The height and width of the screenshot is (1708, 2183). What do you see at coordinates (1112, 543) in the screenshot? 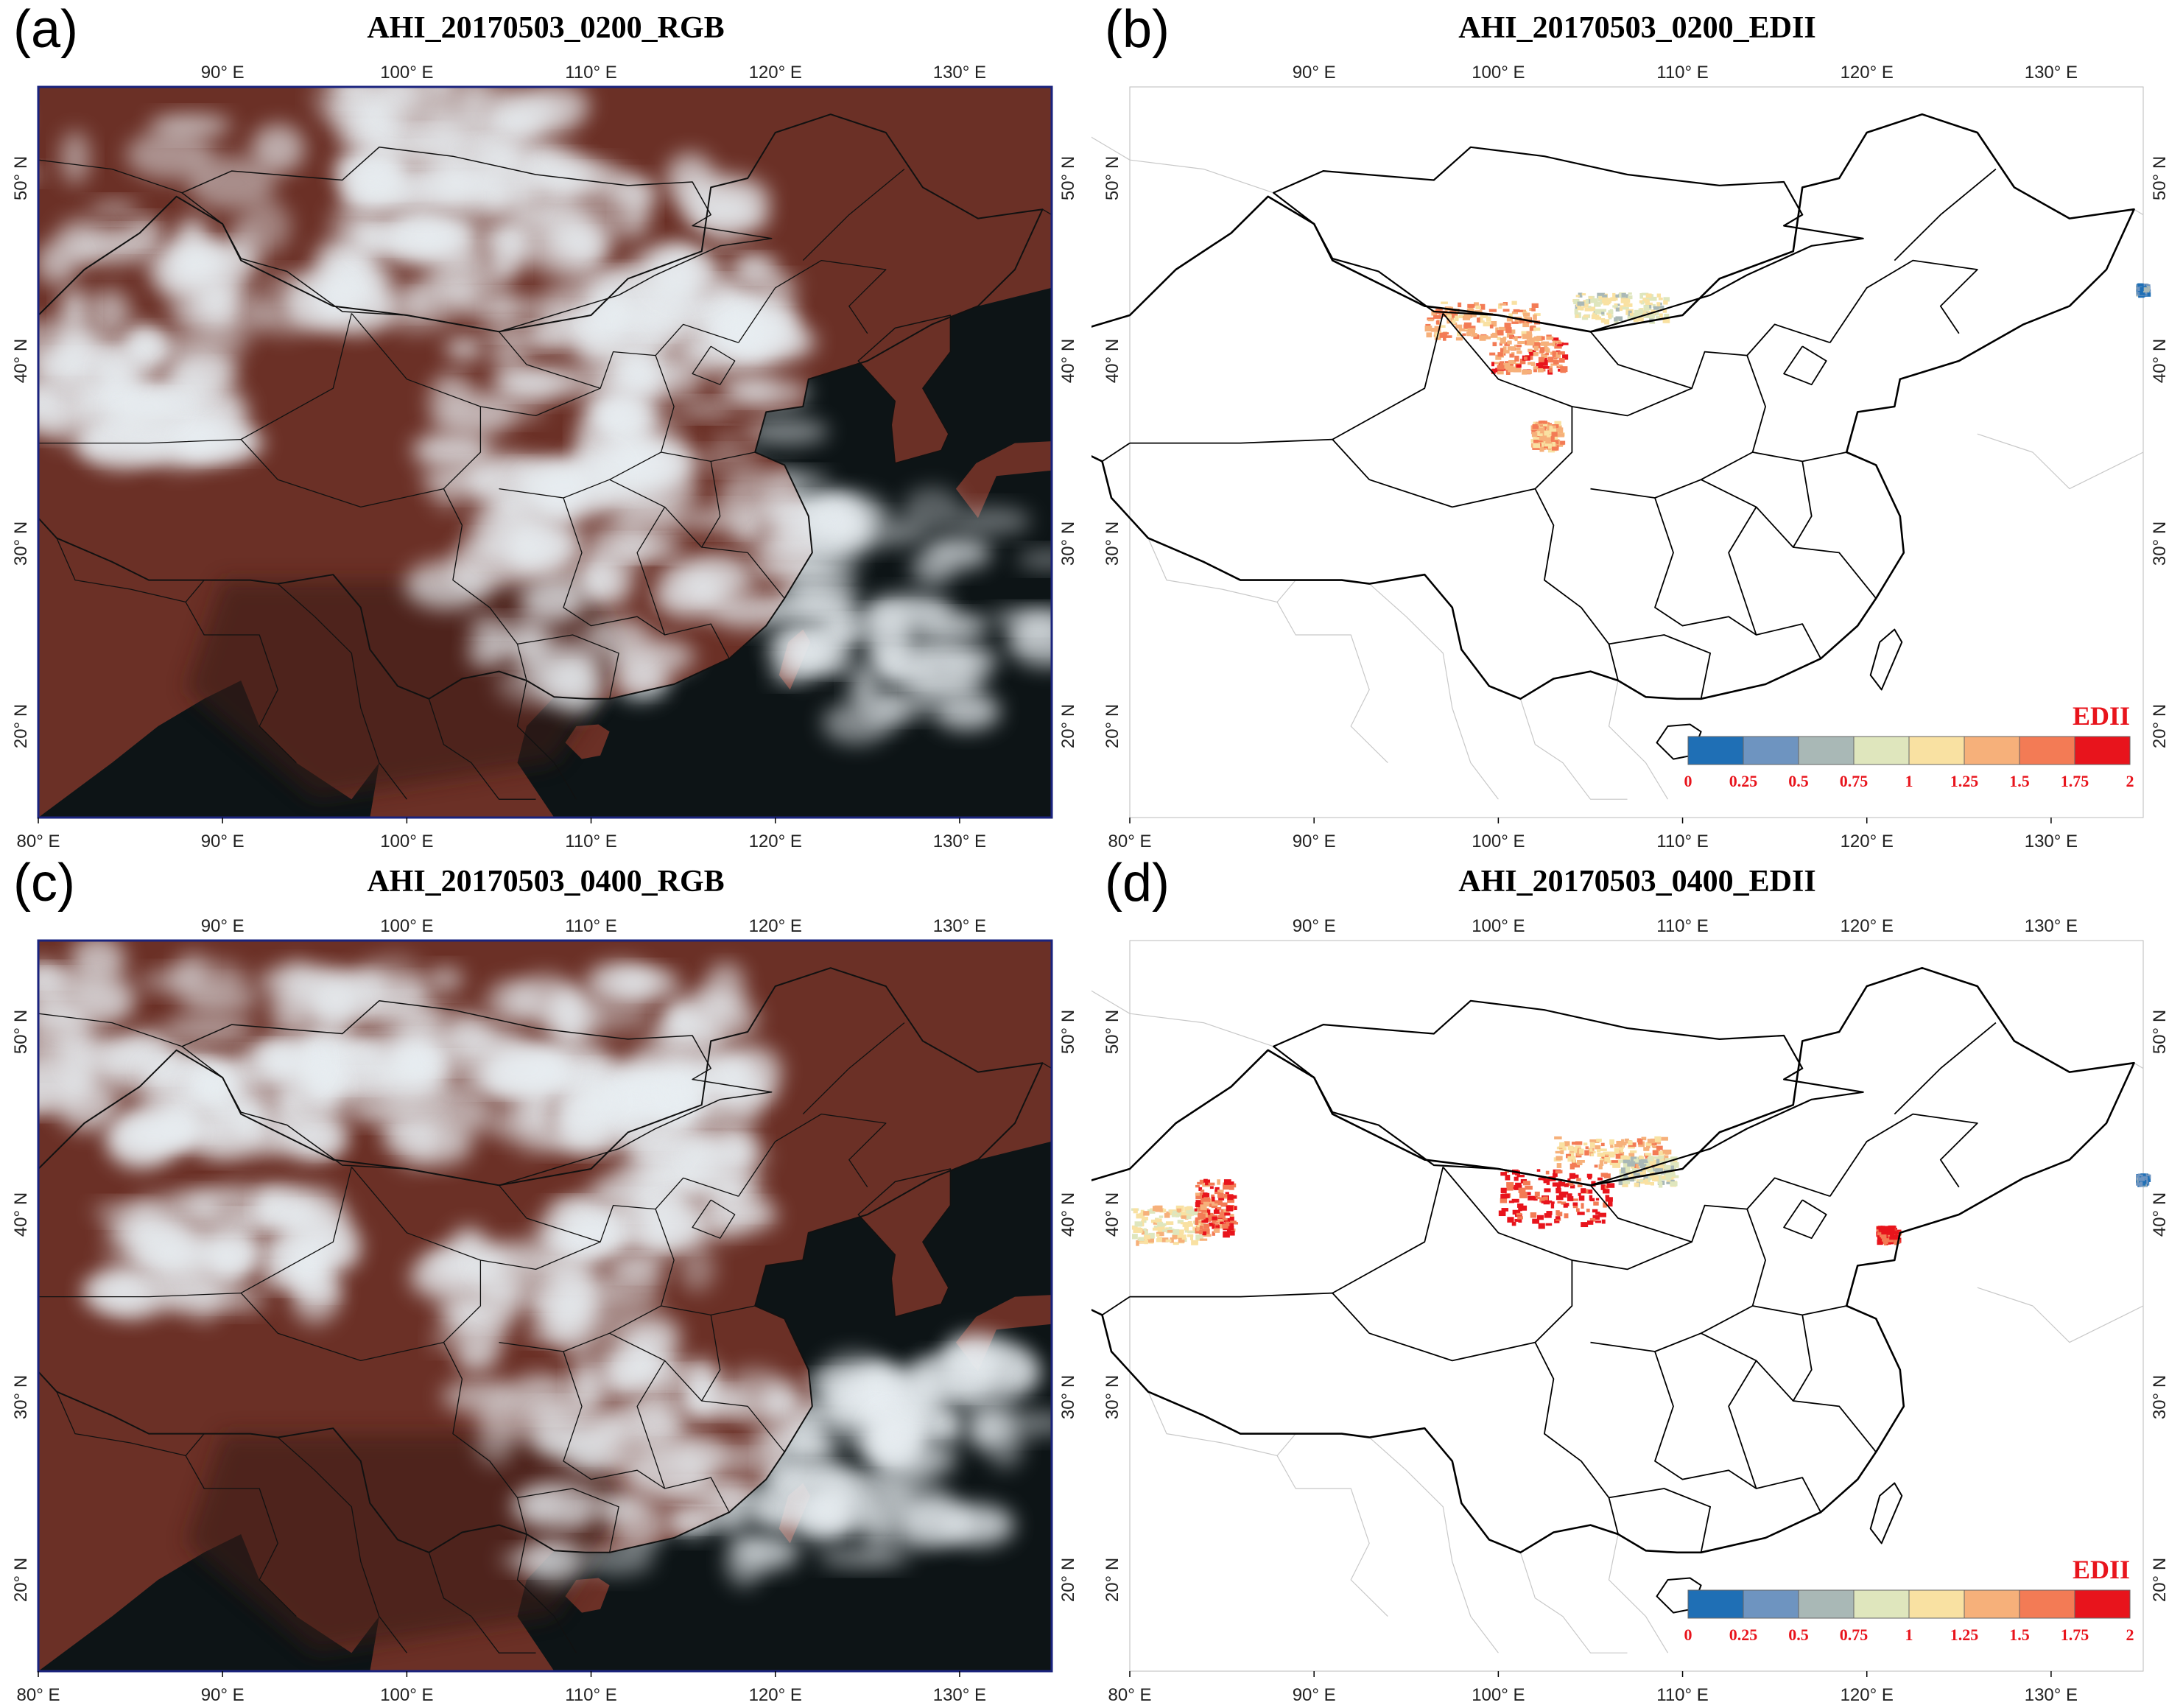
I see `lat-tick-label-left: 30° N` at bounding box center [1112, 543].